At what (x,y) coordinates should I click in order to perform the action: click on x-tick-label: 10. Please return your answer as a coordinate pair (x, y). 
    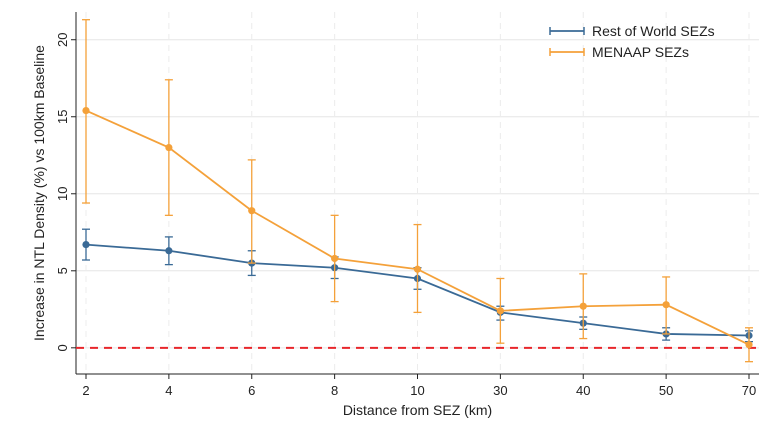
    Looking at the image, I should click on (417, 390).